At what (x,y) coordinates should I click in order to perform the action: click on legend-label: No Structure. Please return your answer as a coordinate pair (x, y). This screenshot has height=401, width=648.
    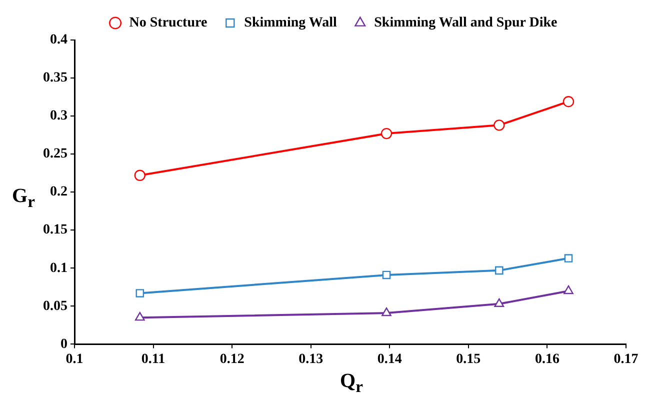
    Looking at the image, I should click on (168, 23).